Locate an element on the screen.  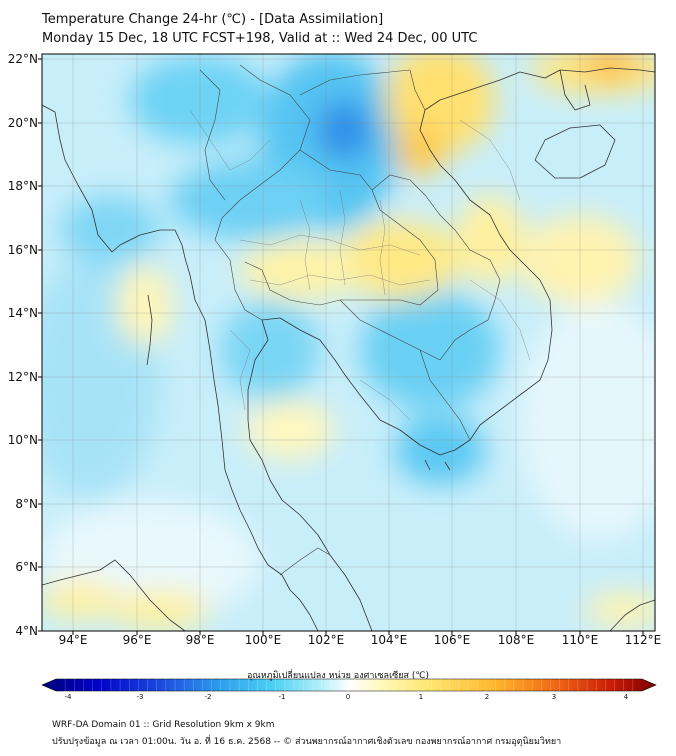
lat-label: 18°N is located at coordinates (22, 186).